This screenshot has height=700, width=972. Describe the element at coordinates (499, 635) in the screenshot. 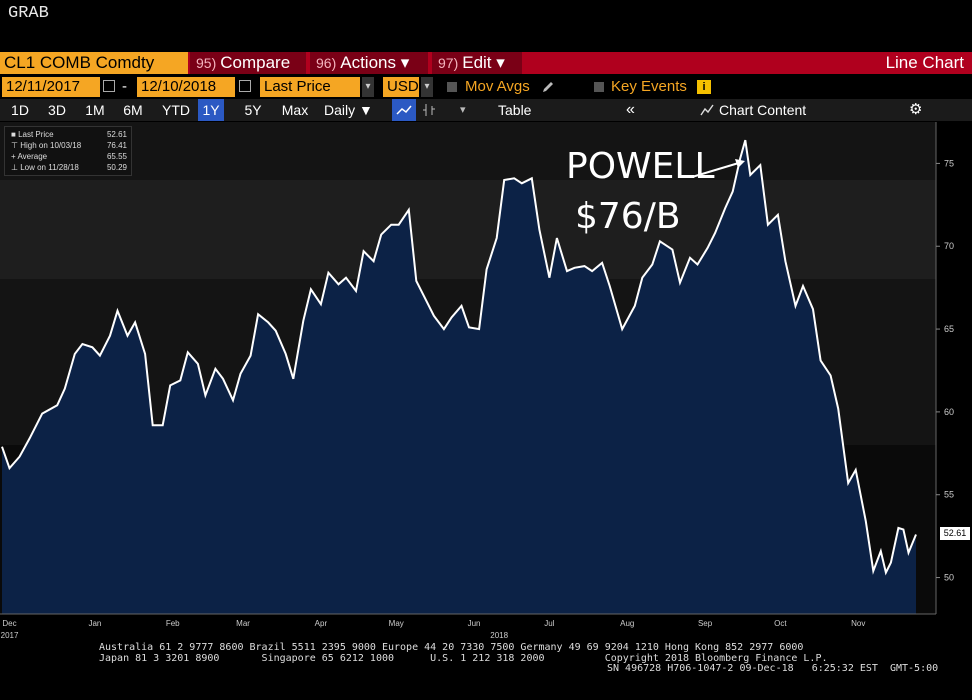

I see `x-year-label: 2018` at that location.